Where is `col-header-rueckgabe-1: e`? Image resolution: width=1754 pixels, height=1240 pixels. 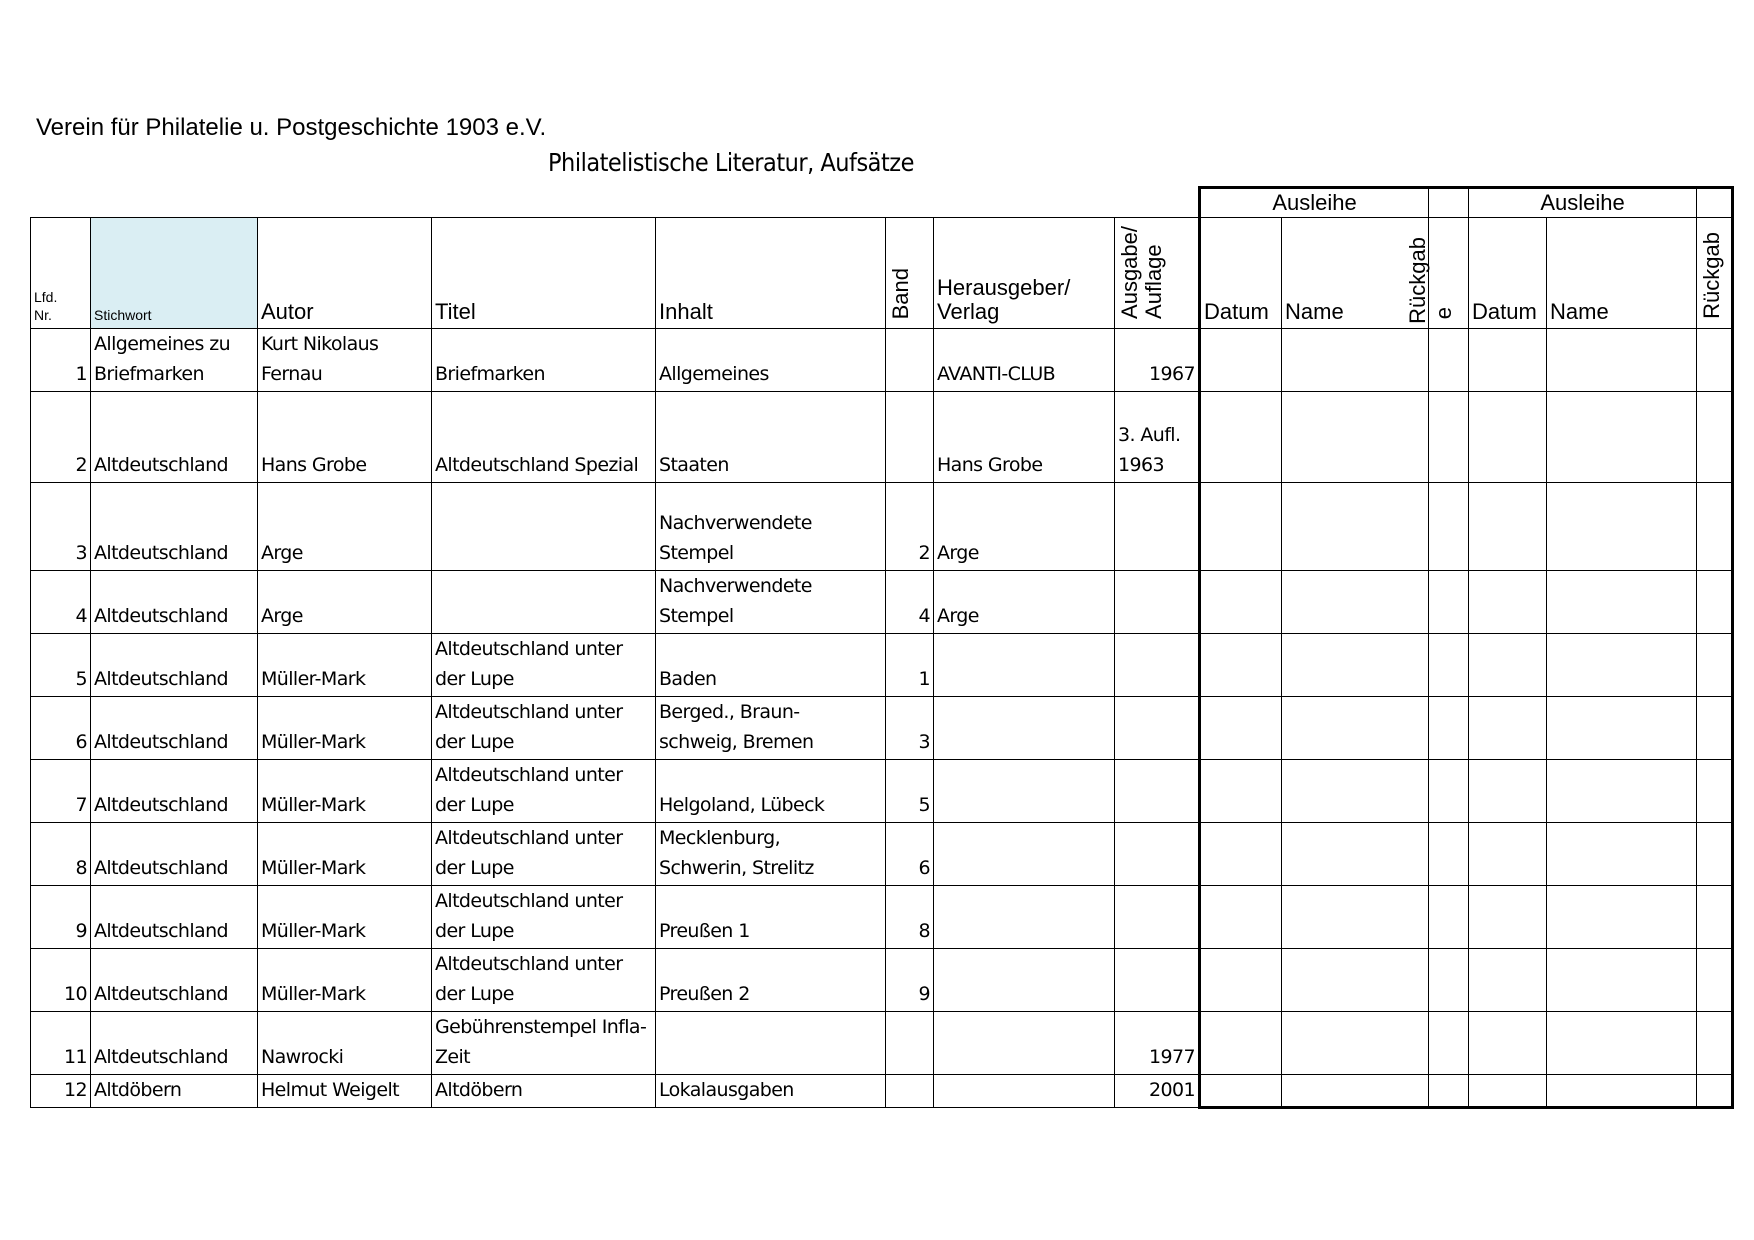 col-header-rueckgabe-1: e is located at coordinates (1449, 273).